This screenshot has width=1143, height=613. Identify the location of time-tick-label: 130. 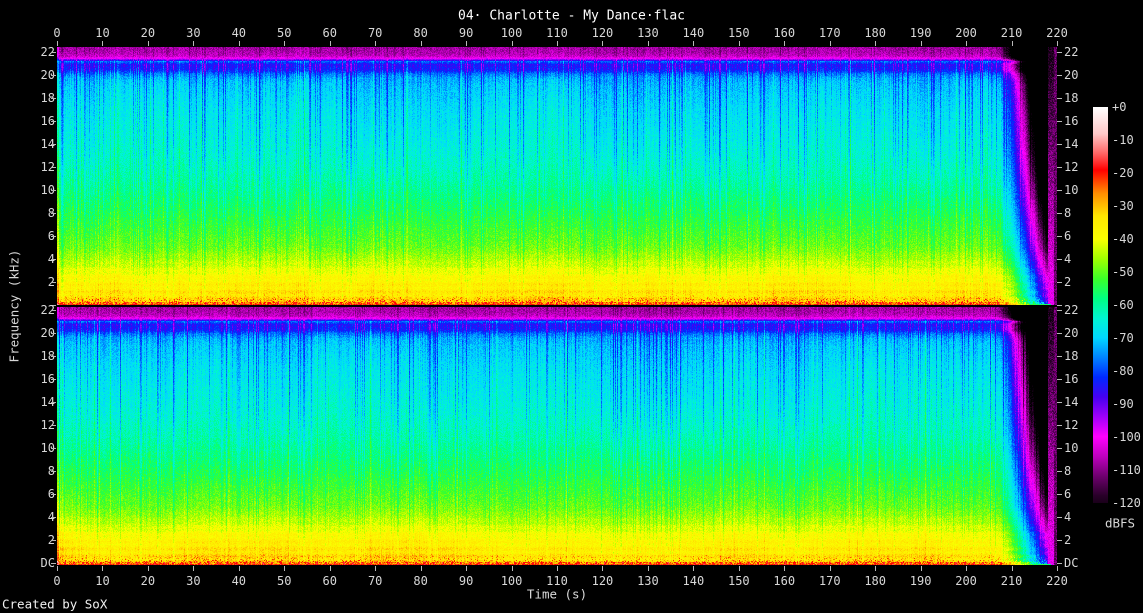
(648, 33).